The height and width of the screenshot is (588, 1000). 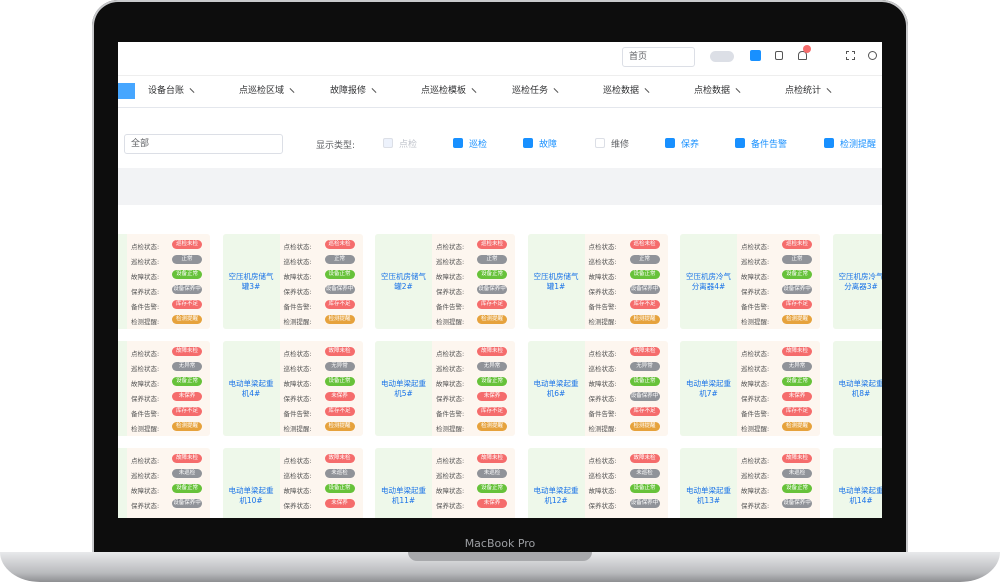 What do you see at coordinates (858, 145) in the screenshot?
I see `checkbox-label: 检测提醒` at bounding box center [858, 145].